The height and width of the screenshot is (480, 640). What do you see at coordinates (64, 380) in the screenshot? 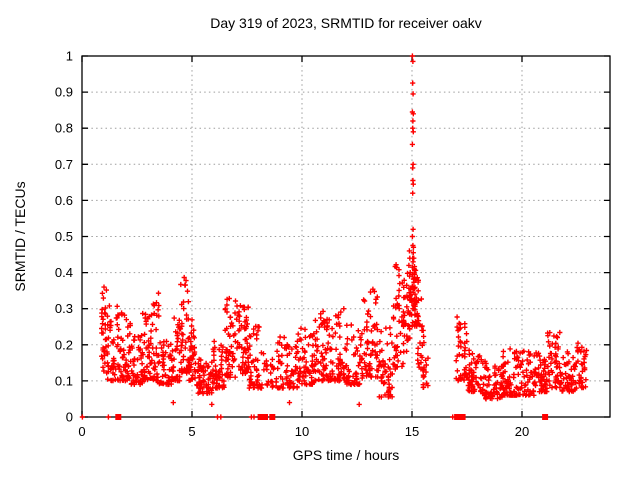
I see `y-tick-label: 0.1` at bounding box center [64, 380].